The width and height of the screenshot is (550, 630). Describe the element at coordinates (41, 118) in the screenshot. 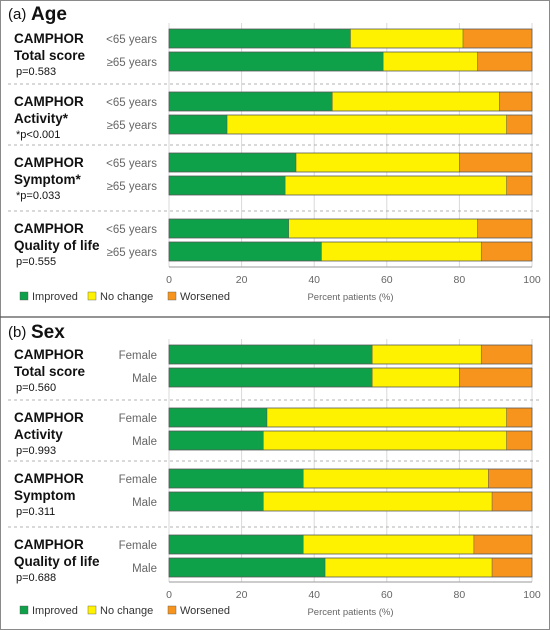

I see `group-name: Activity*` at that location.